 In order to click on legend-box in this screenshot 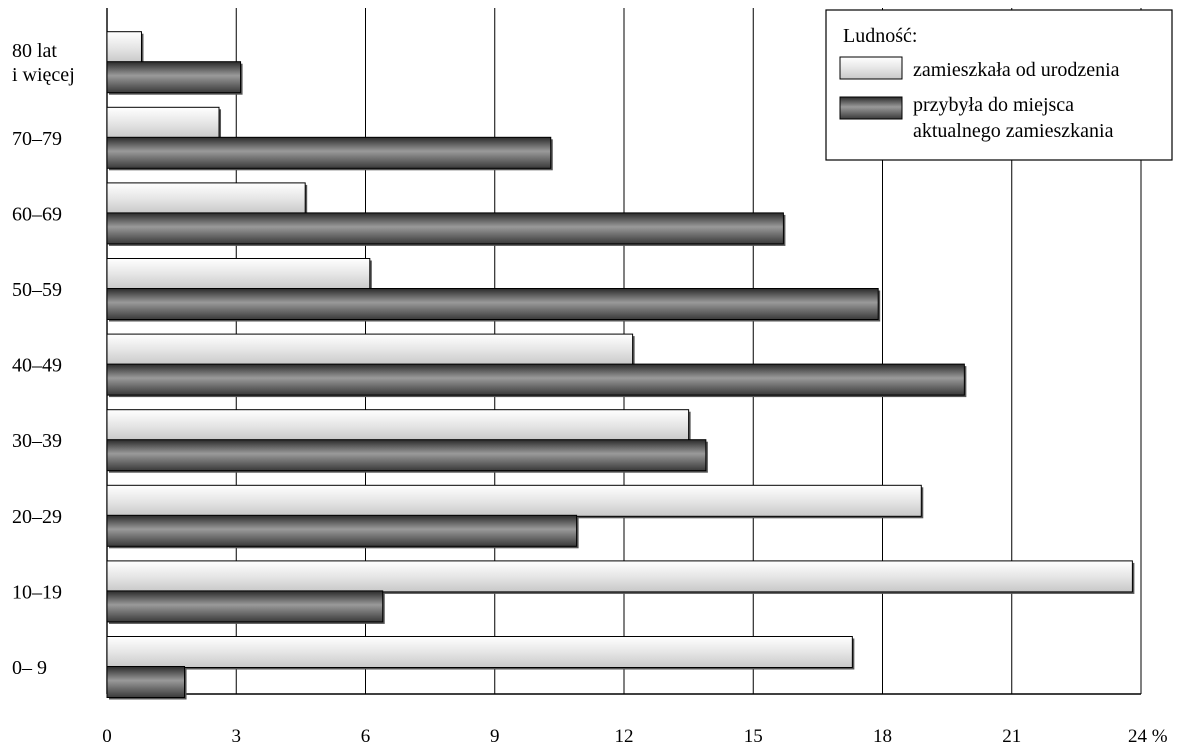, I will do `click(999, 85)`.